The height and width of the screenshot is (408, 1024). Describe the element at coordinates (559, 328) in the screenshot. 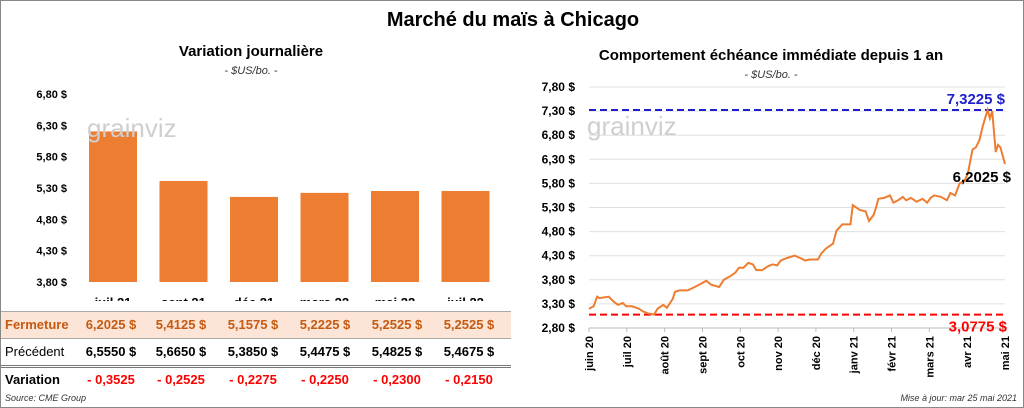

I see `y-tick-label: 2,80 $` at that location.